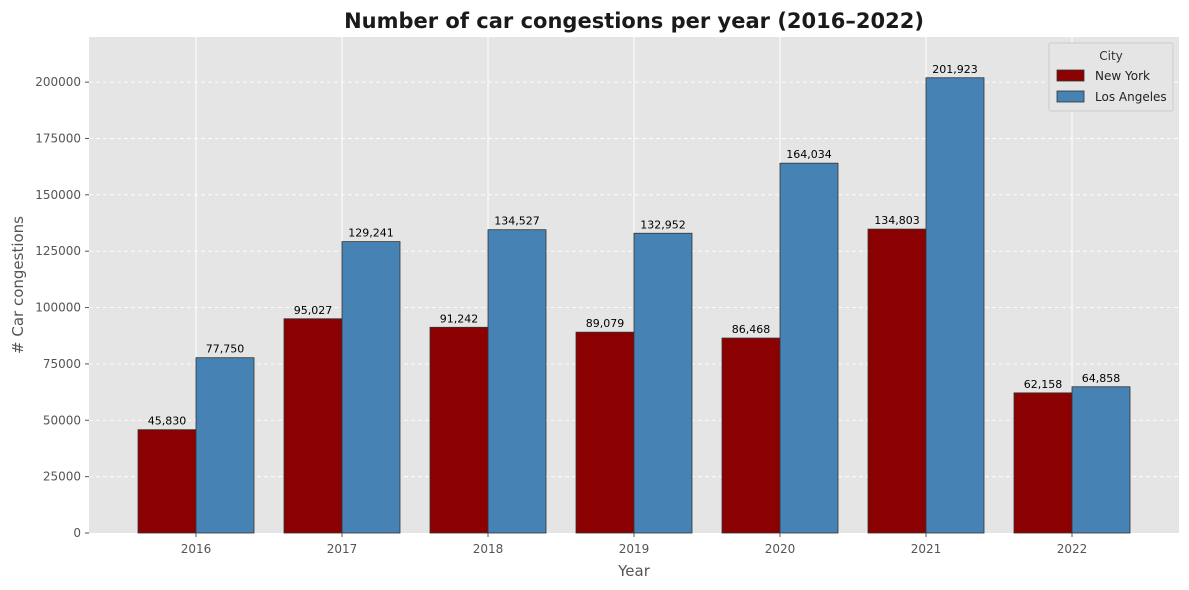 This screenshot has height=590, width=1189. I want to click on y-tick-label: 25000, so click(62, 477).